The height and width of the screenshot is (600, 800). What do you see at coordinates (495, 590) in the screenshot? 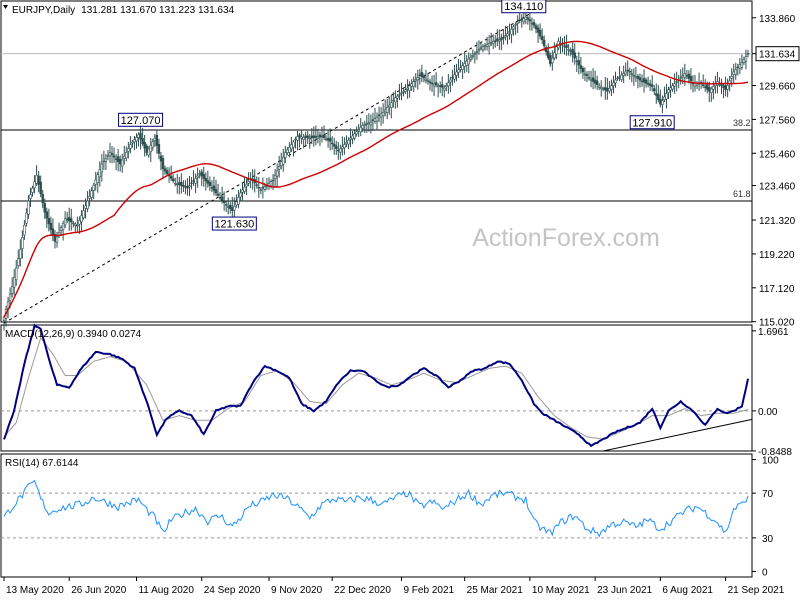
I see `x-tick-label: 25 Mar 2021` at bounding box center [495, 590].